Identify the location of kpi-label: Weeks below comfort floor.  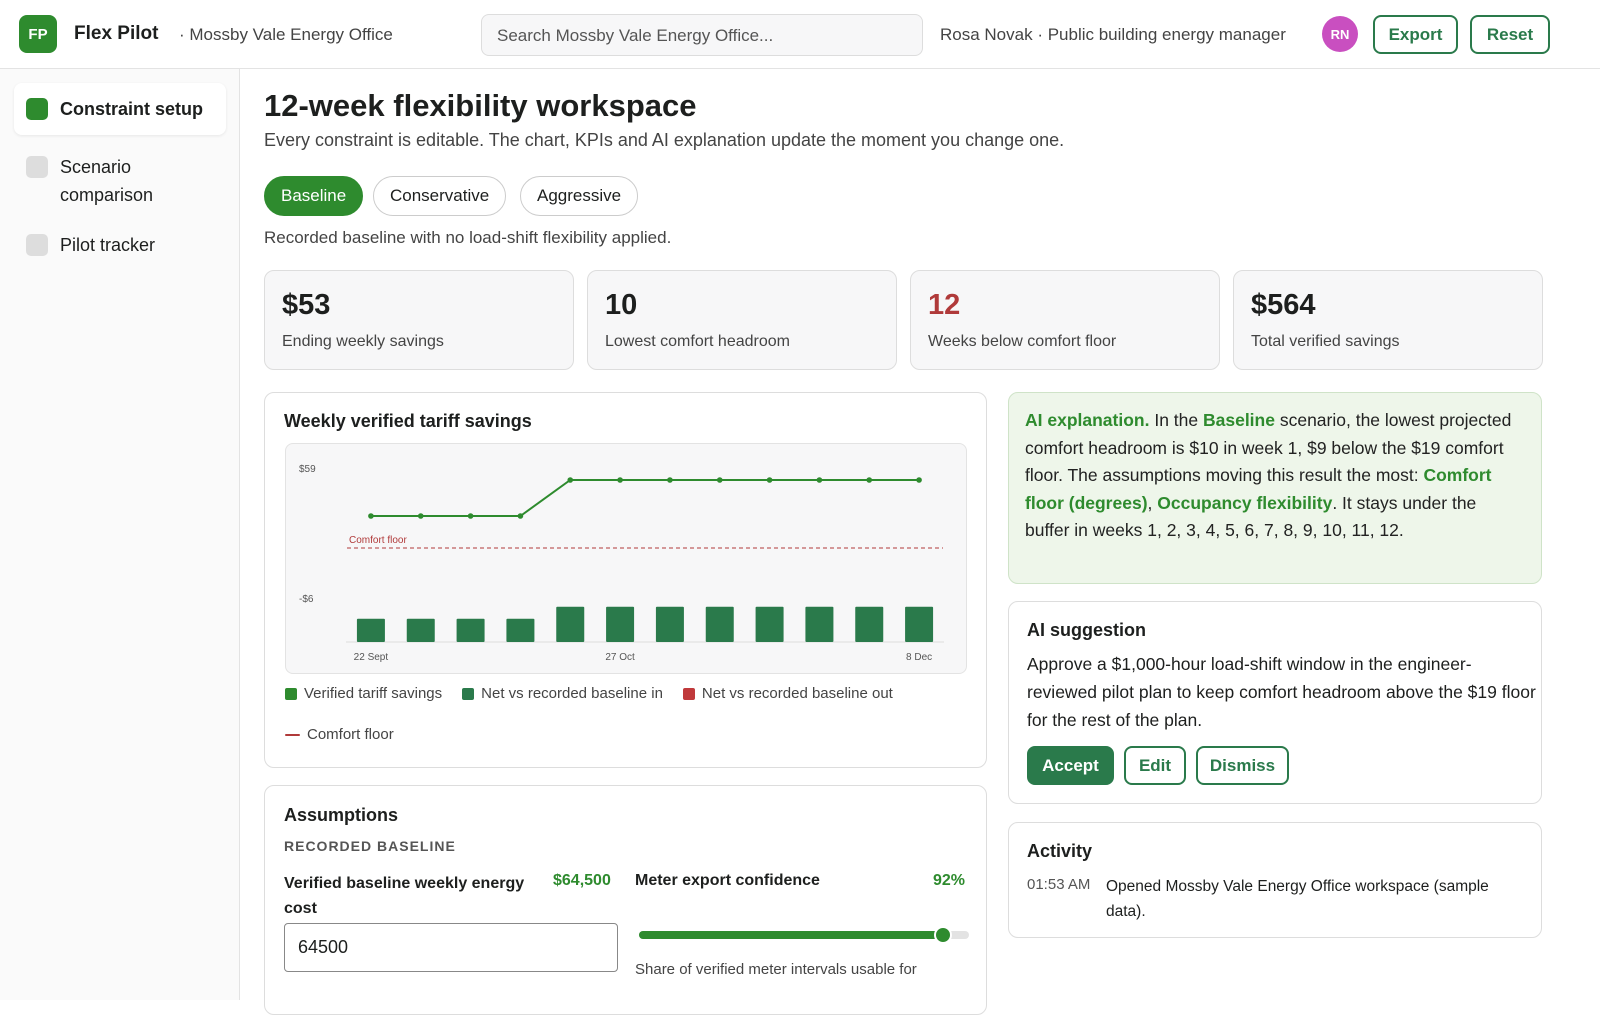
(1022, 341).